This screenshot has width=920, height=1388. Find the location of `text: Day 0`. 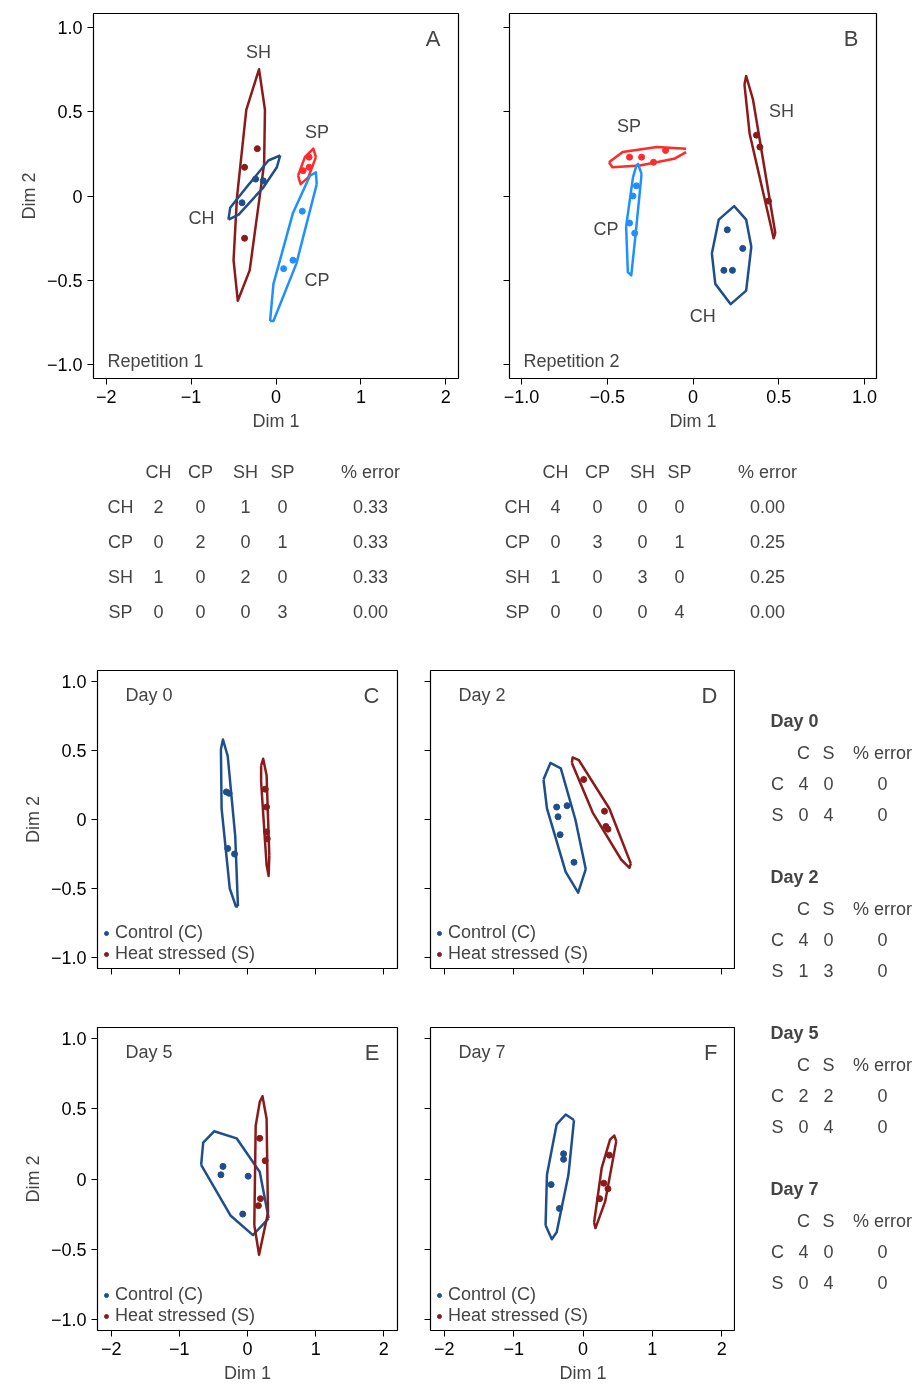

text: Day 0 is located at coordinates (794, 720).